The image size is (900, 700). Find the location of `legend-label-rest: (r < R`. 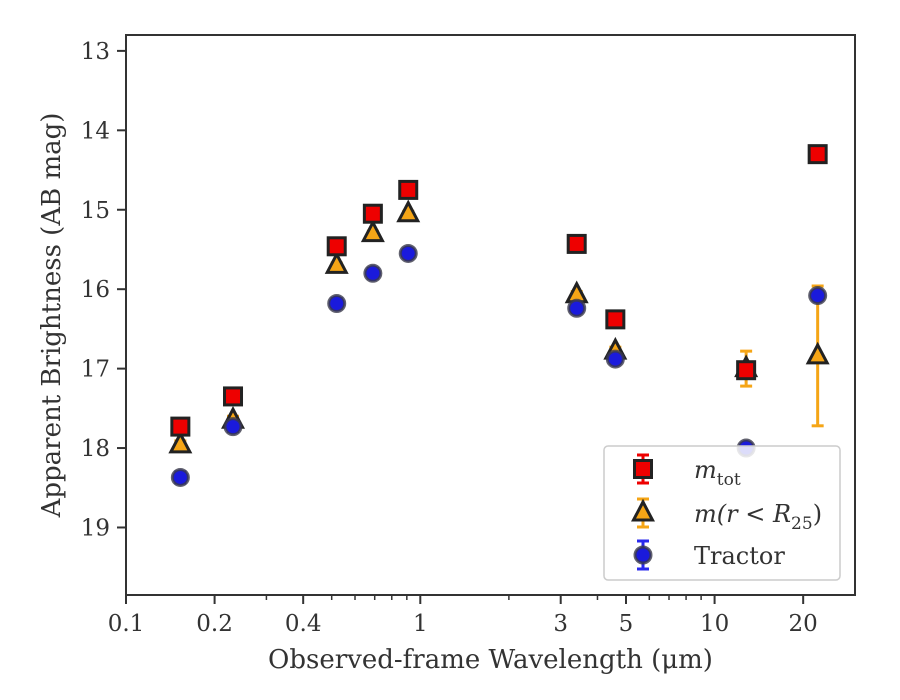

legend-label-rest: (r < R is located at coordinates (754, 514).